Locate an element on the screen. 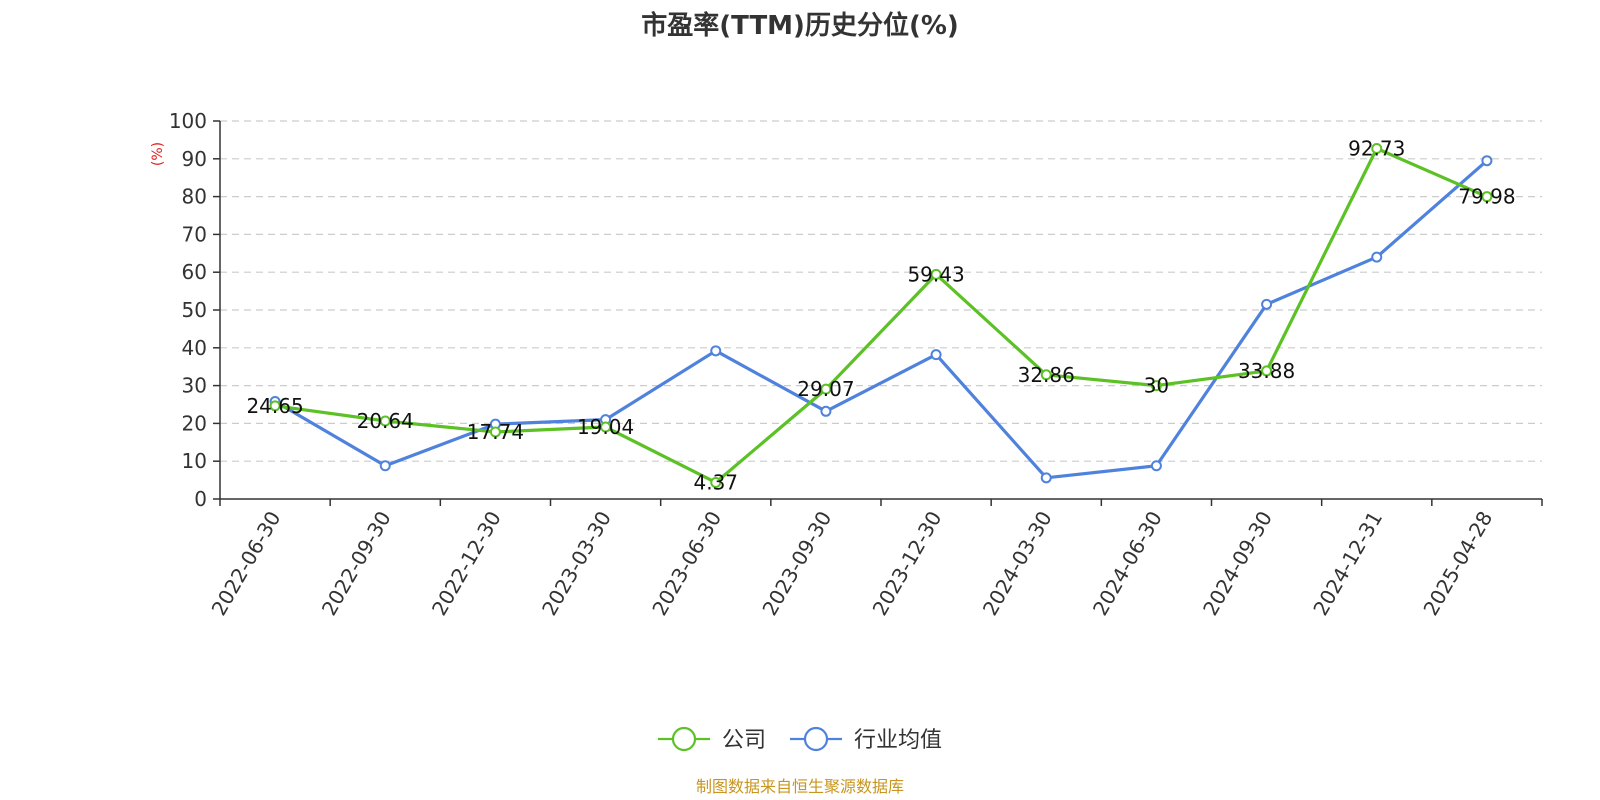 The width and height of the screenshot is (1600, 800). legend-item: 公司 is located at coordinates (712, 739).